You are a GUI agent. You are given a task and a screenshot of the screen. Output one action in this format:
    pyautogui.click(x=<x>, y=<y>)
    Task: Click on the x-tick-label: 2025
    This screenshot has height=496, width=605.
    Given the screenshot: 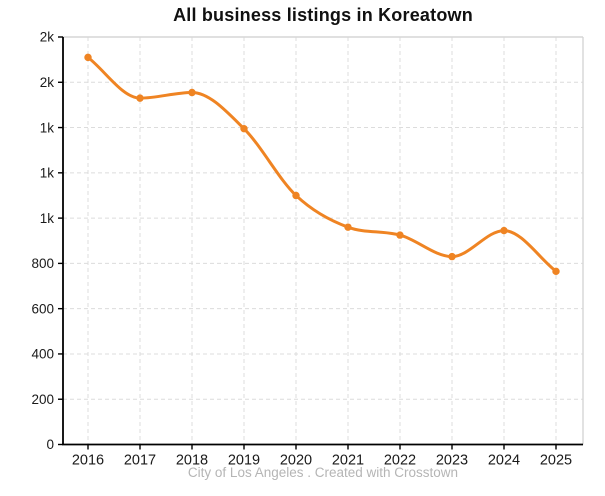 What is the action you would take?
    pyautogui.click(x=556, y=461)
    